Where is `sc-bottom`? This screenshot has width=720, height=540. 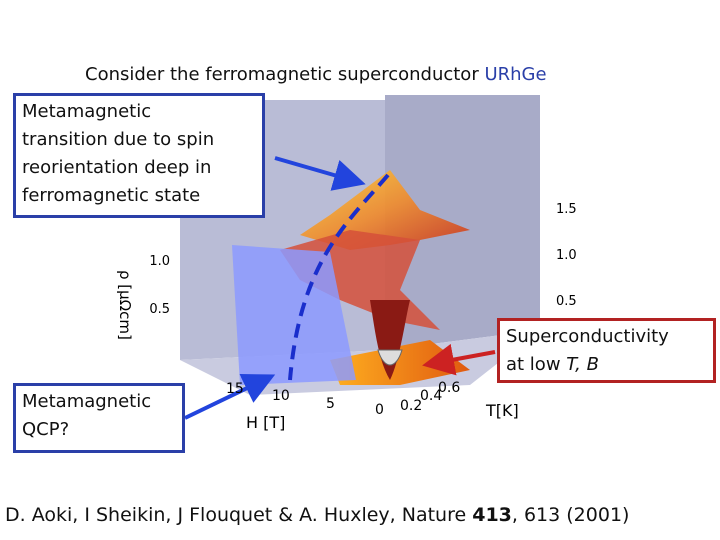 sc-bottom is located at coordinates (390, 357).